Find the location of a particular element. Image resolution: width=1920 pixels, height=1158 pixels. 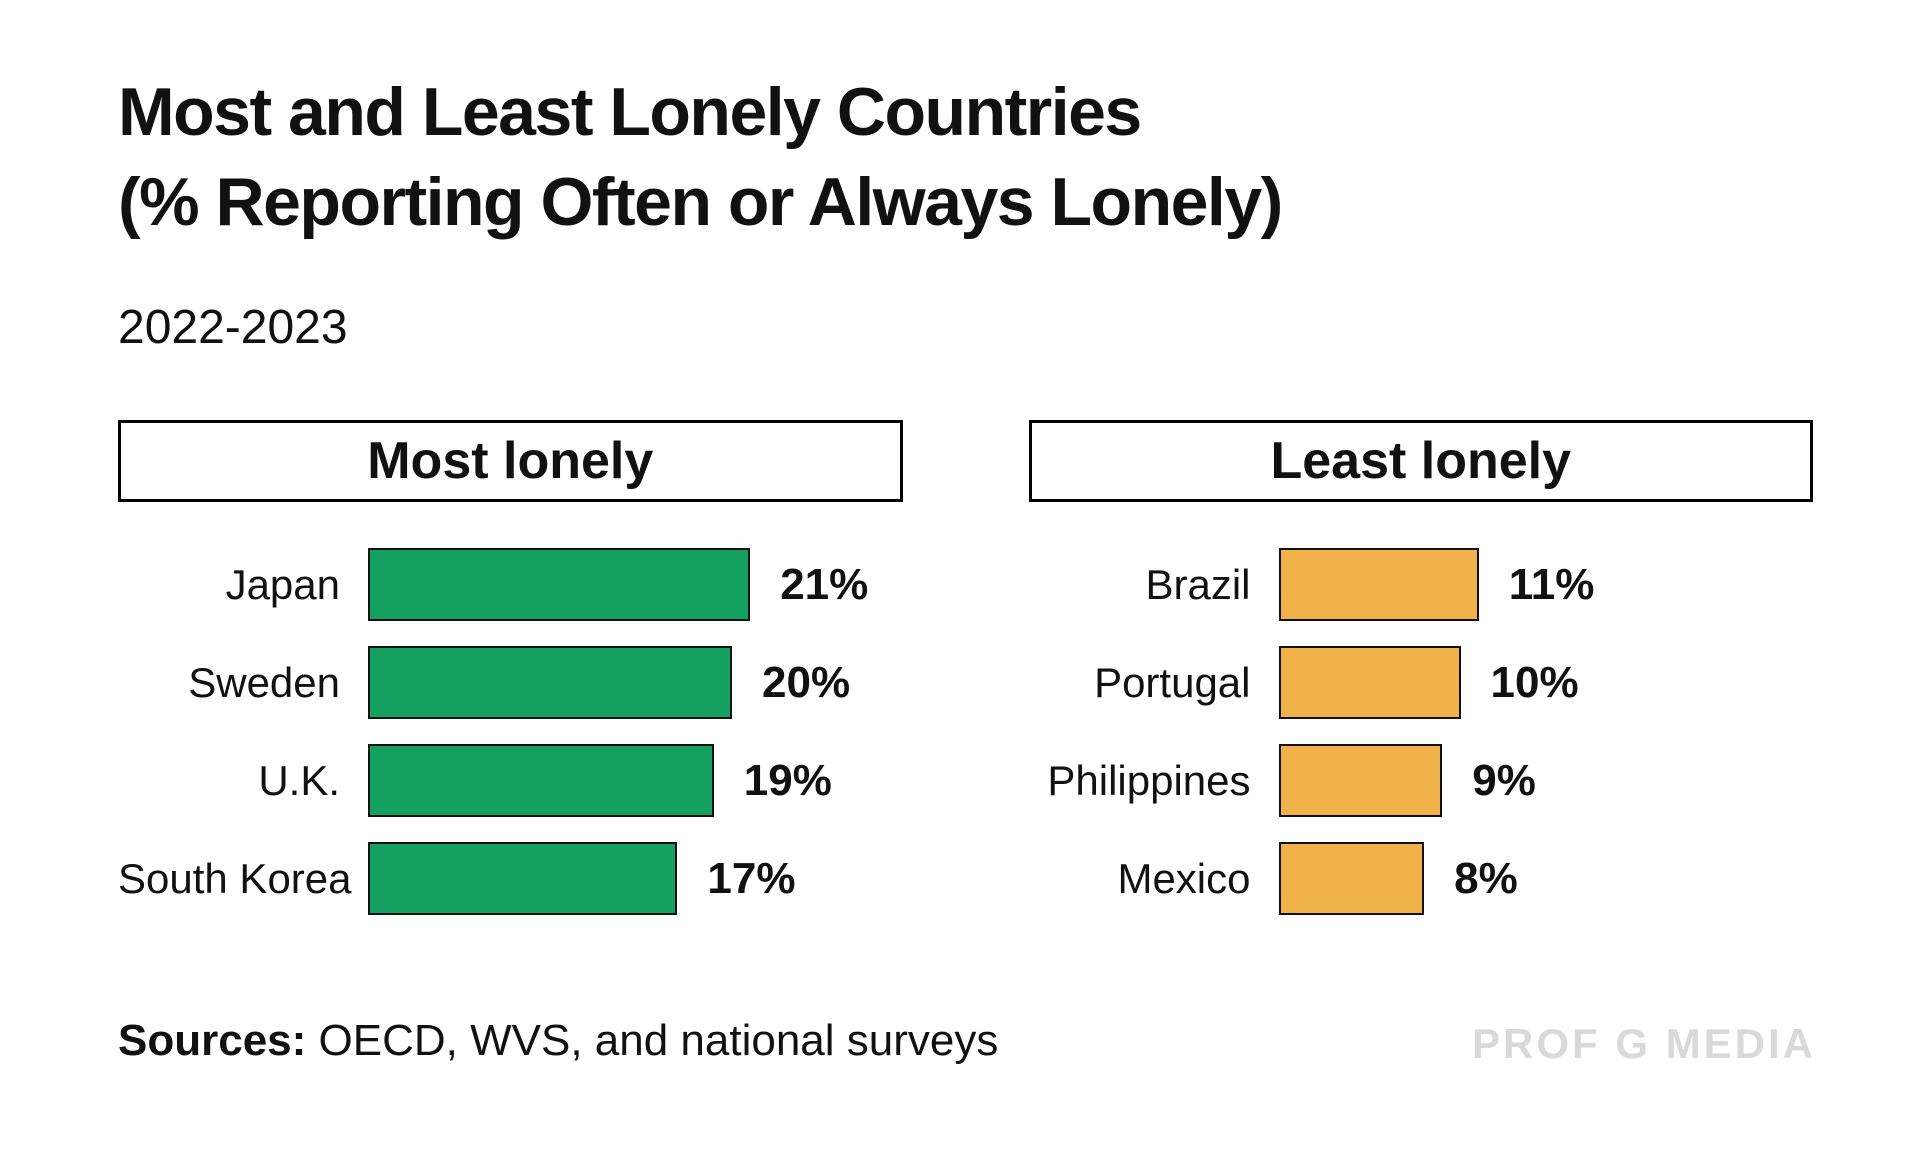

bar-row: U.K. 19% is located at coordinates (510, 780).